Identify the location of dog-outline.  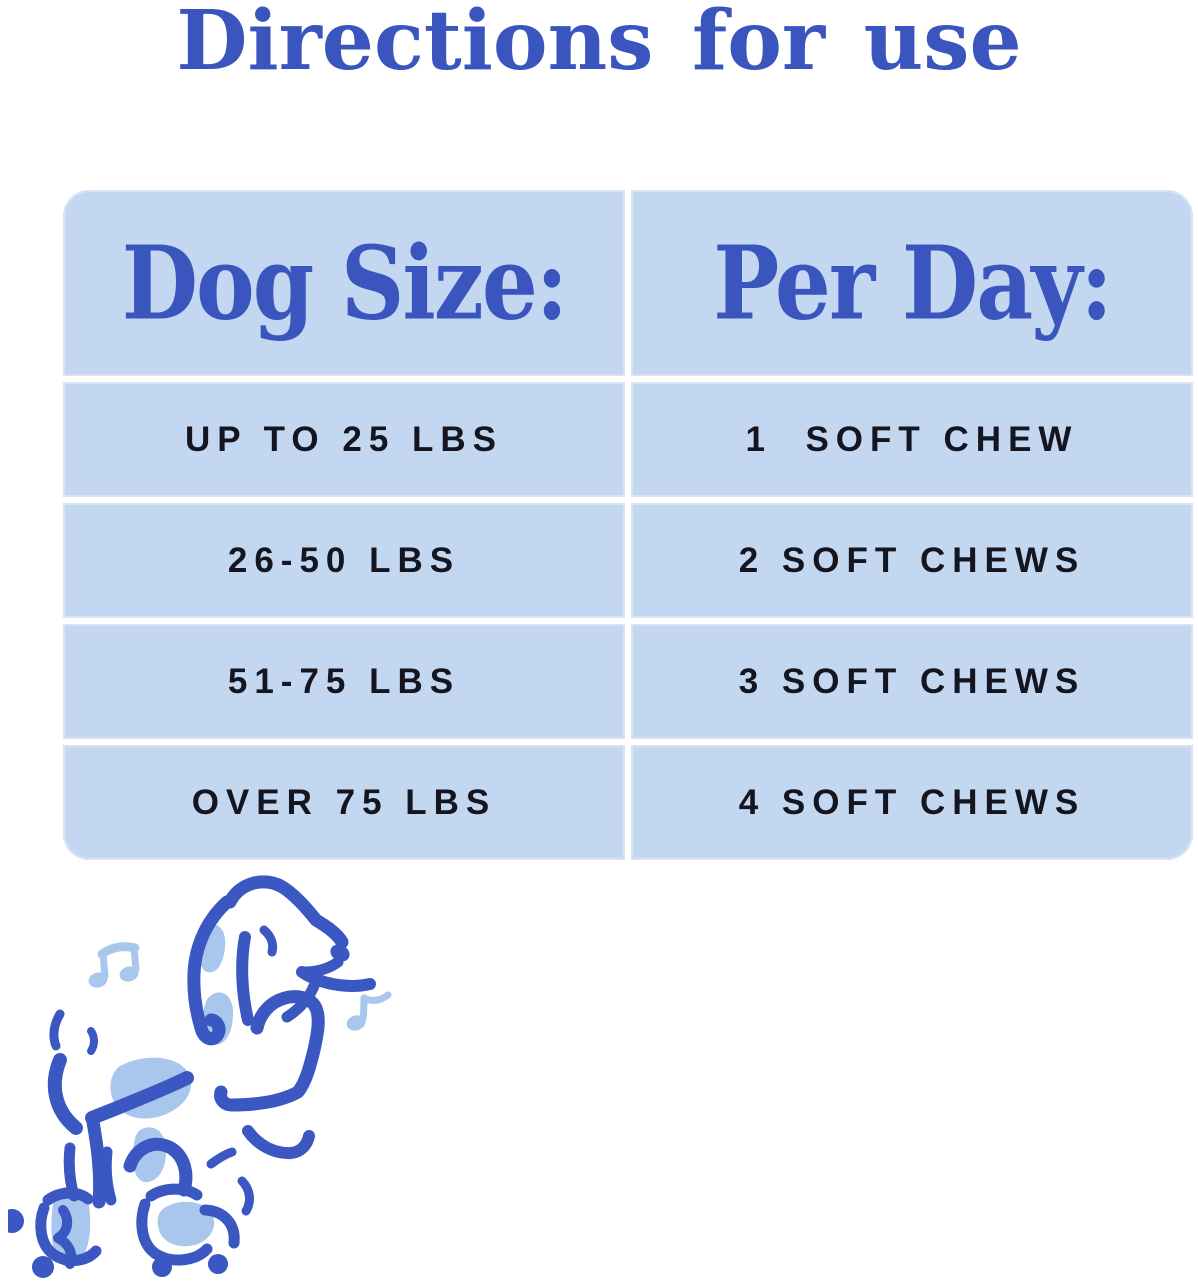
(205, 1072).